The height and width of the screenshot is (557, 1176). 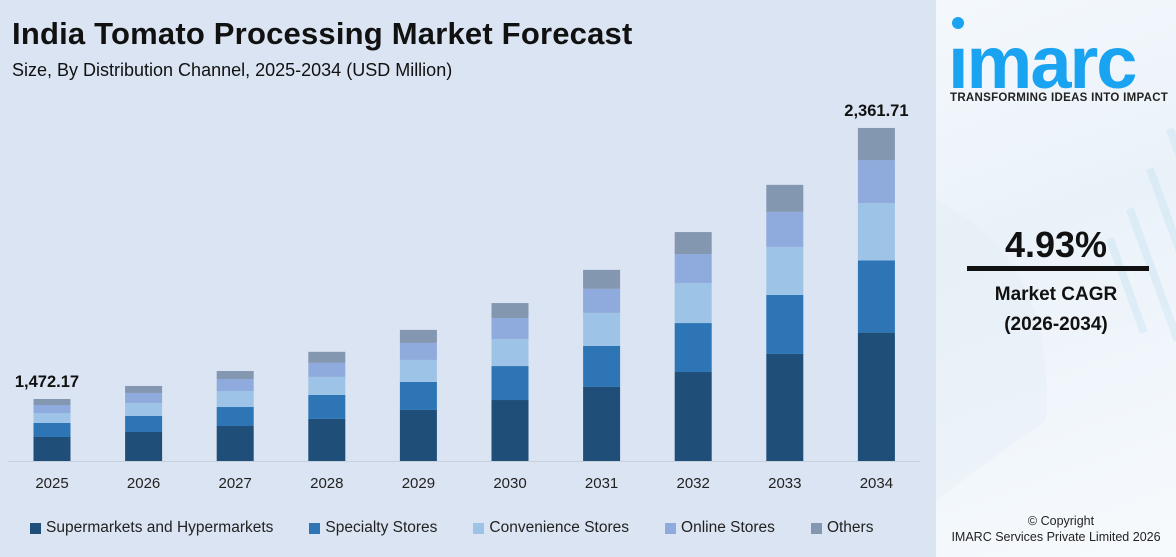 What do you see at coordinates (418, 483) in the screenshot?
I see `x-tick-label: 2029` at bounding box center [418, 483].